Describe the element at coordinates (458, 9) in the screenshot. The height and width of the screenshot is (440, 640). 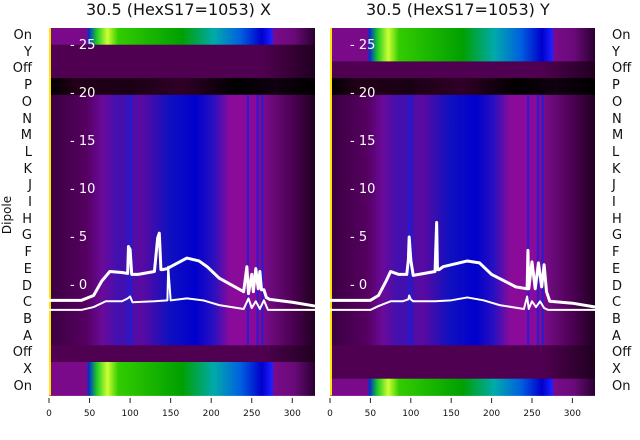
I see `right-title: 30.5 (HexS17=1053) Y` at that location.